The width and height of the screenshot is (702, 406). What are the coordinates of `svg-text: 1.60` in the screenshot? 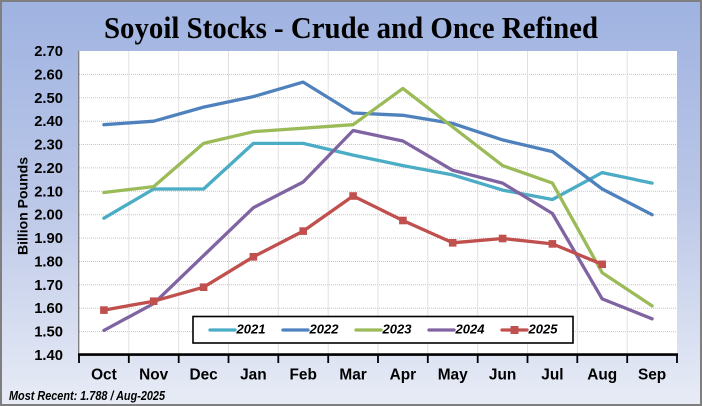 It's located at (48, 309).